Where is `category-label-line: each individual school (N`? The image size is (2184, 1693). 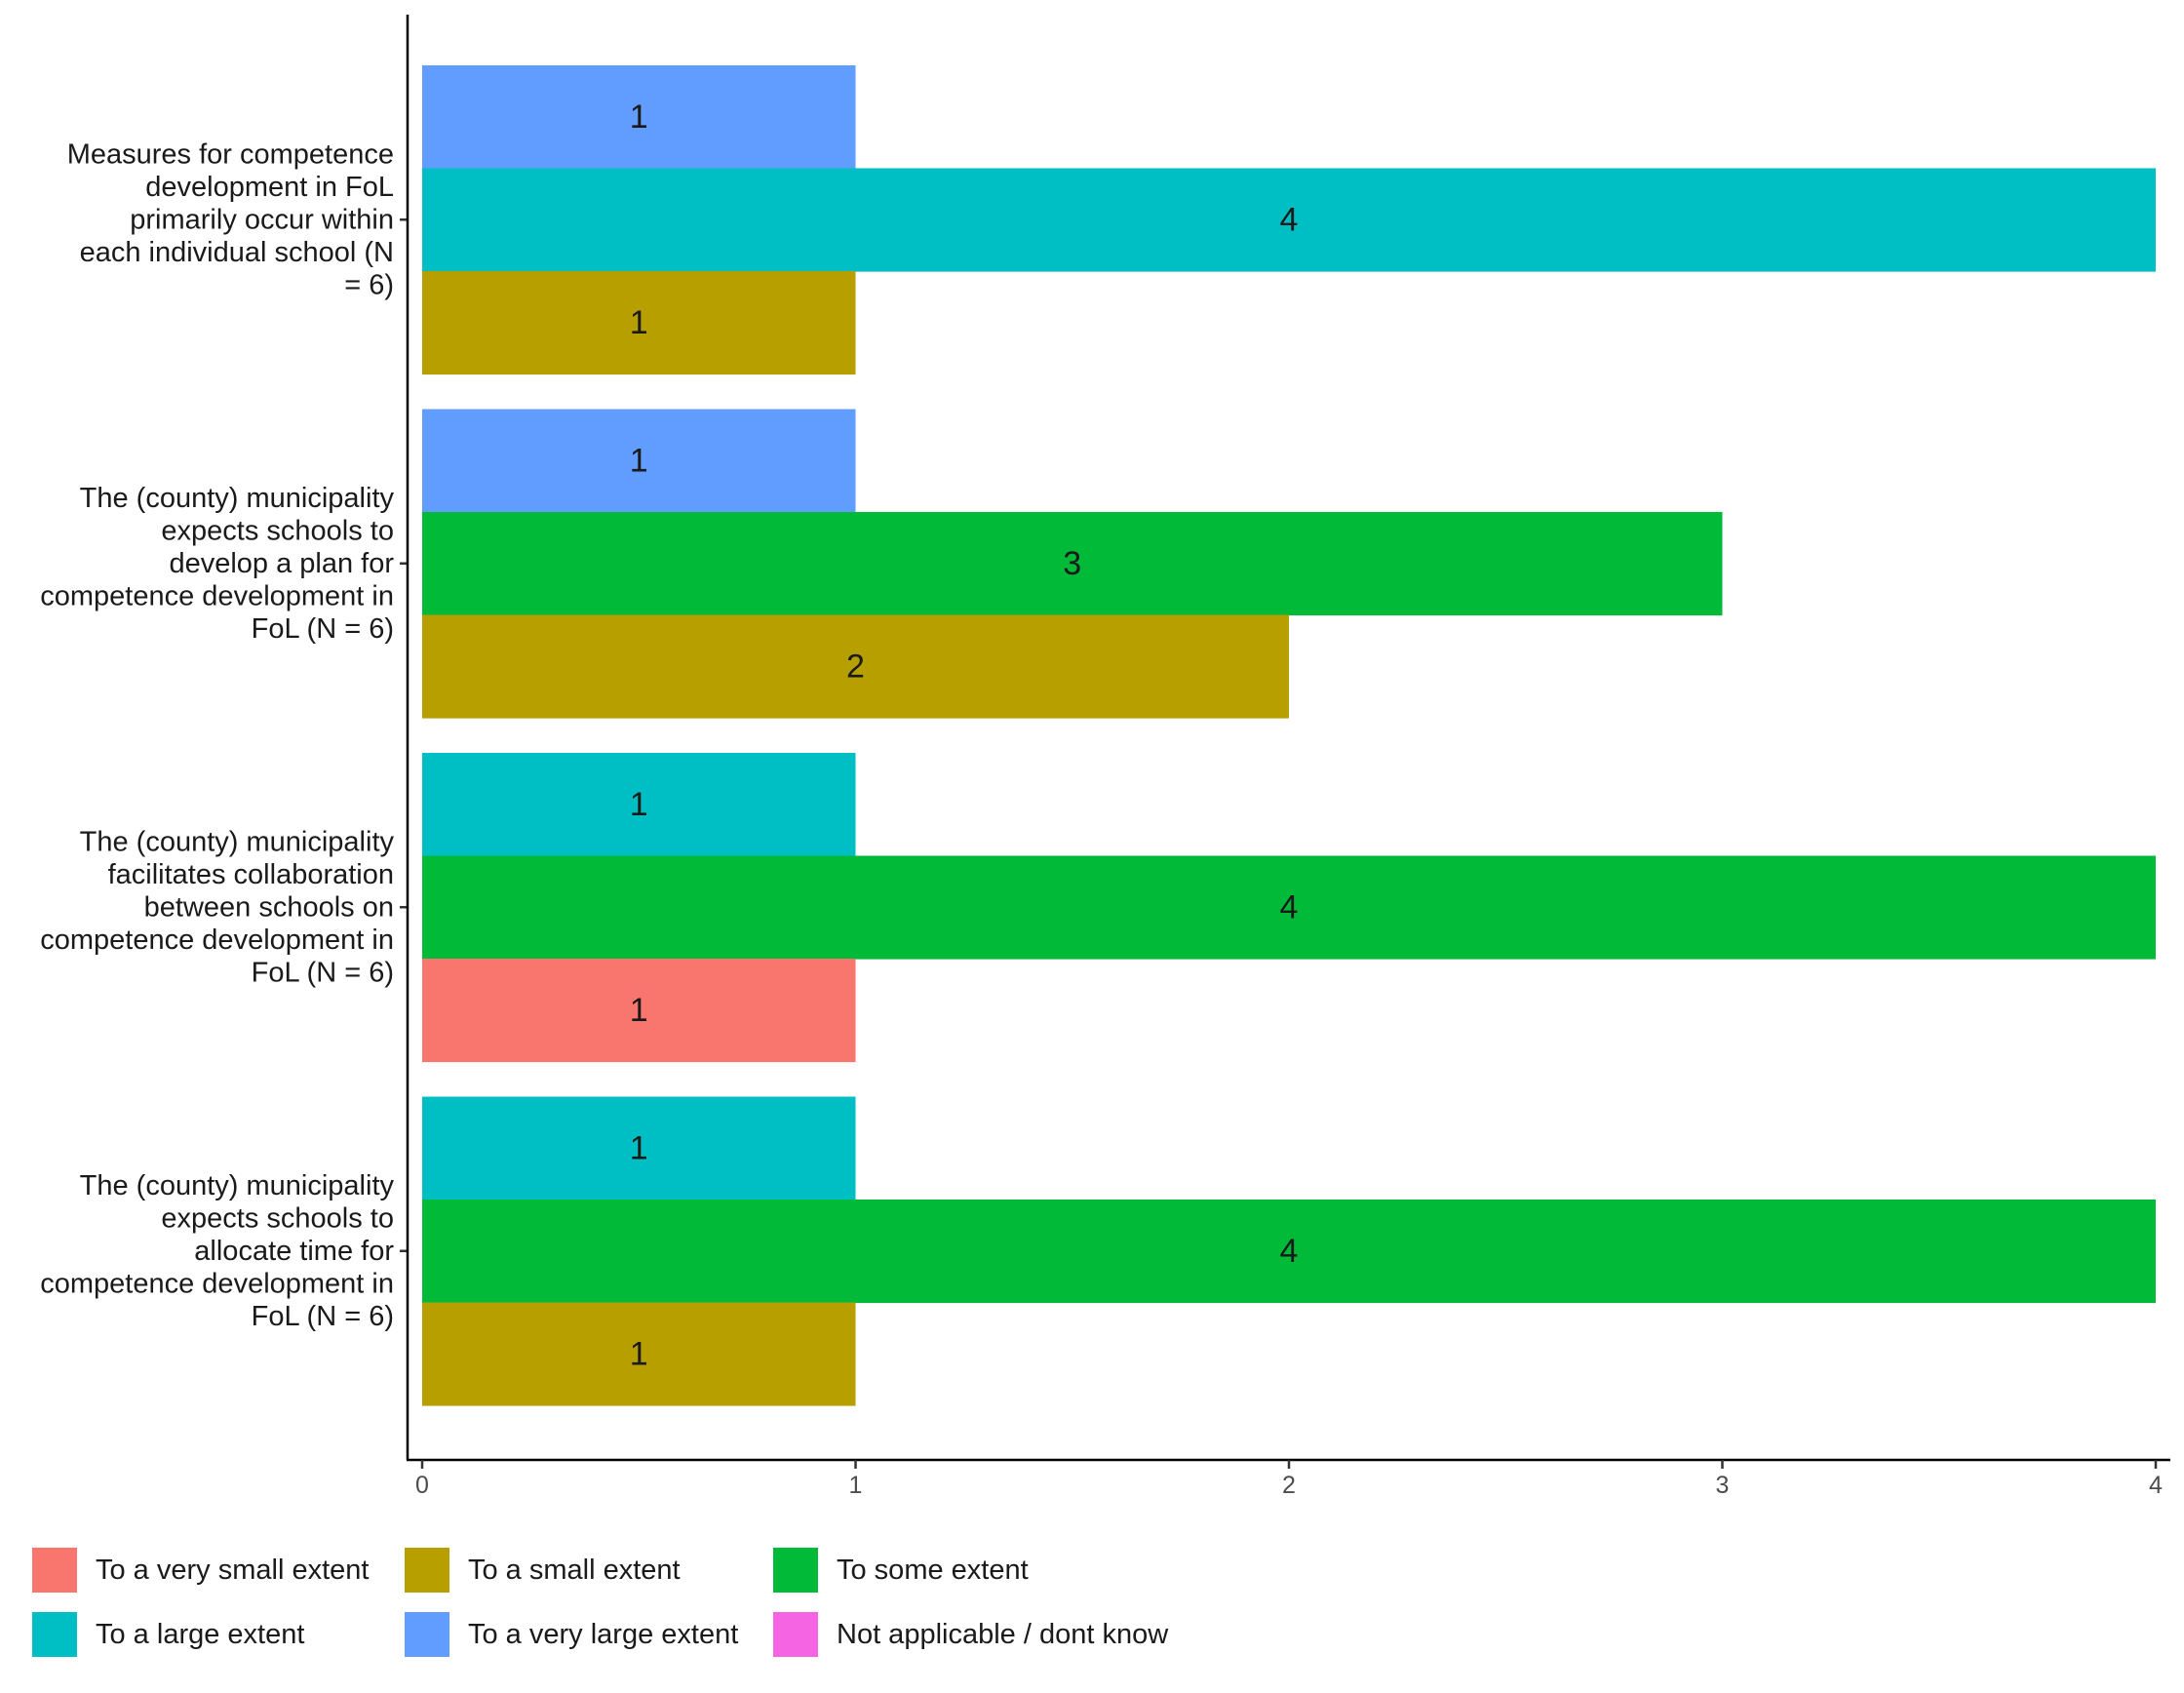
category-label-line: each individual school (N is located at coordinates (237, 253).